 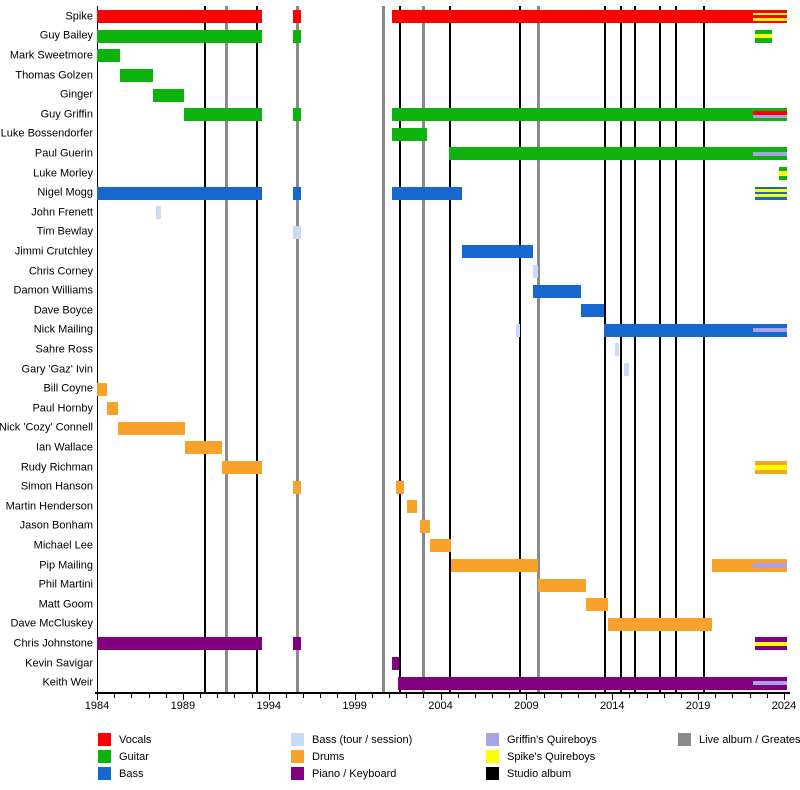 What do you see at coordinates (135, 740) in the screenshot?
I see `legend-label: Vocals` at bounding box center [135, 740].